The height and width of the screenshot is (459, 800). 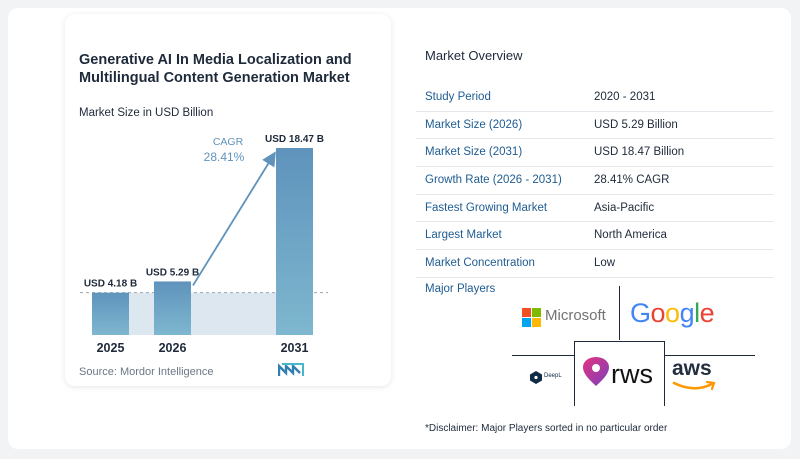 I want to click on x-tick-2026: 2026, so click(x=173, y=348).